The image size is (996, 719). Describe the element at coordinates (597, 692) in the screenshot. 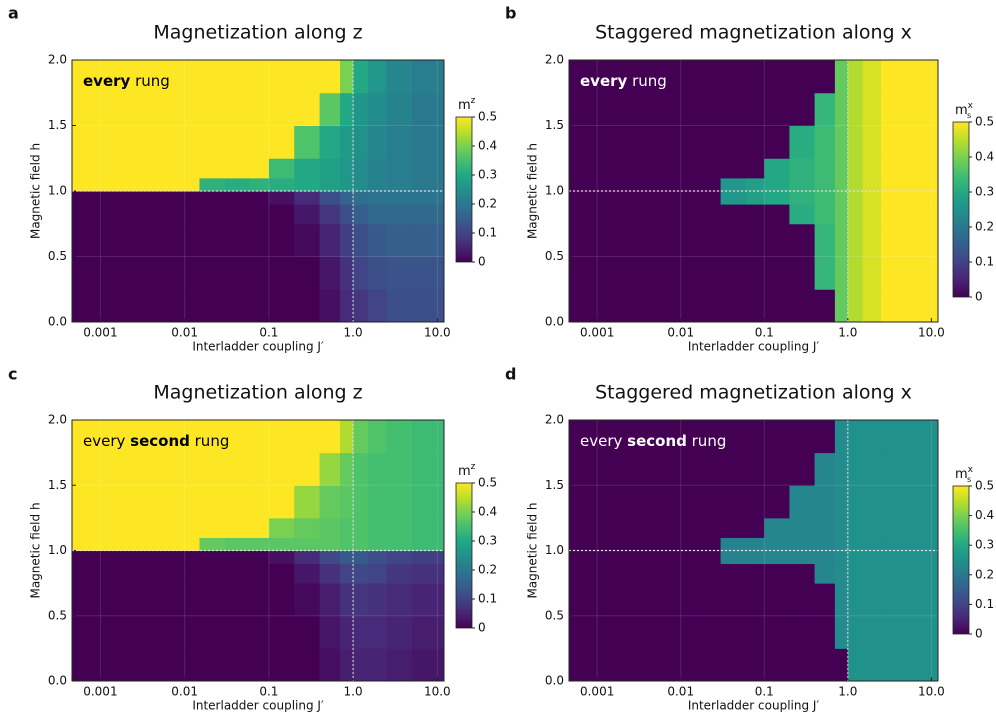

I see `x-tick-label: 0.001` at that location.